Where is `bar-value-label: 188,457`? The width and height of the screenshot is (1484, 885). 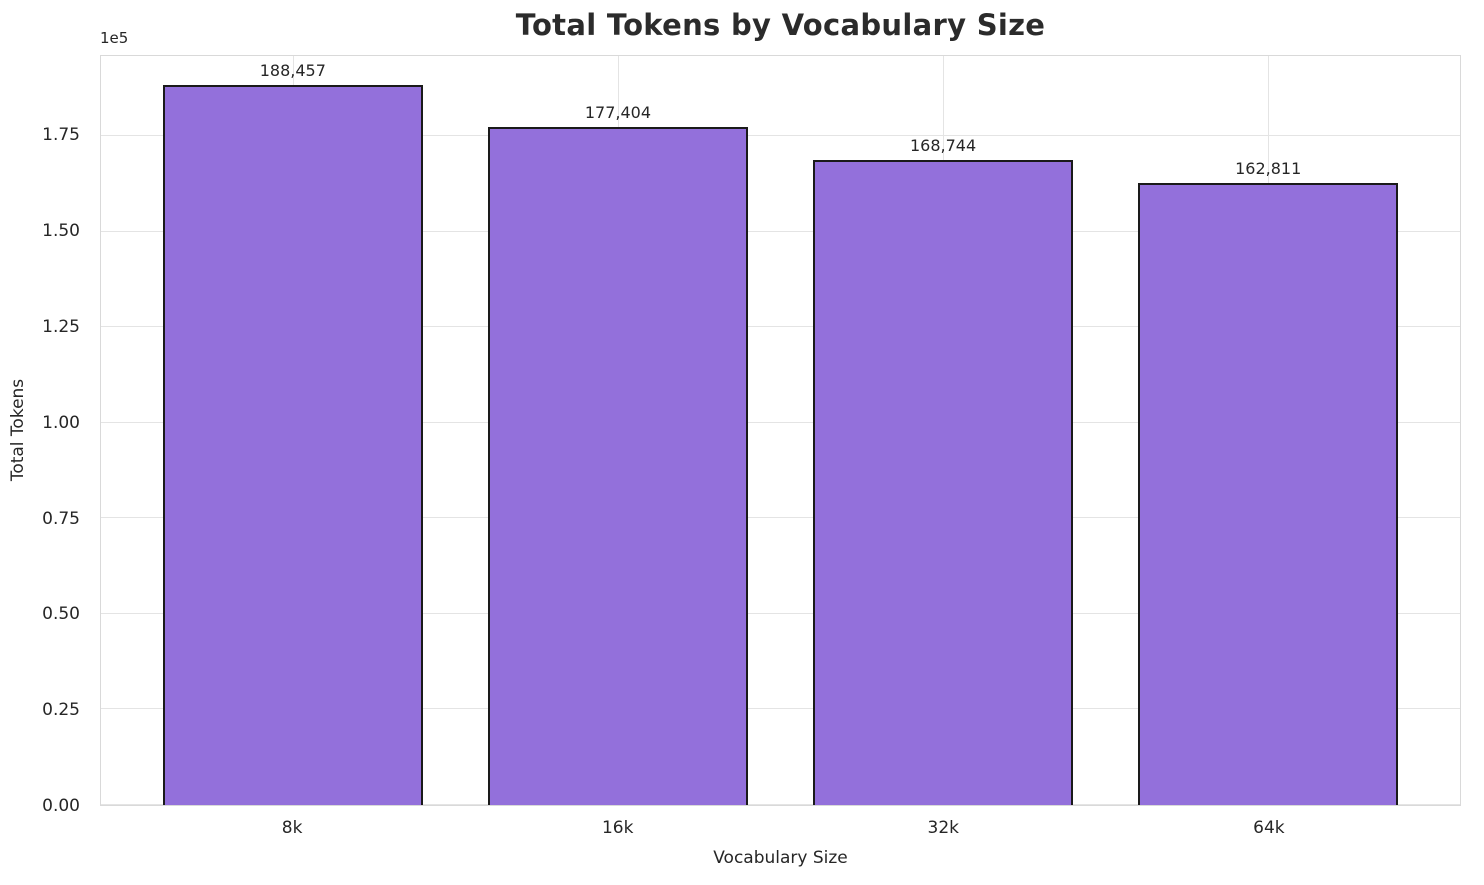
bar-value-label: 188,457 is located at coordinates (292, 70).